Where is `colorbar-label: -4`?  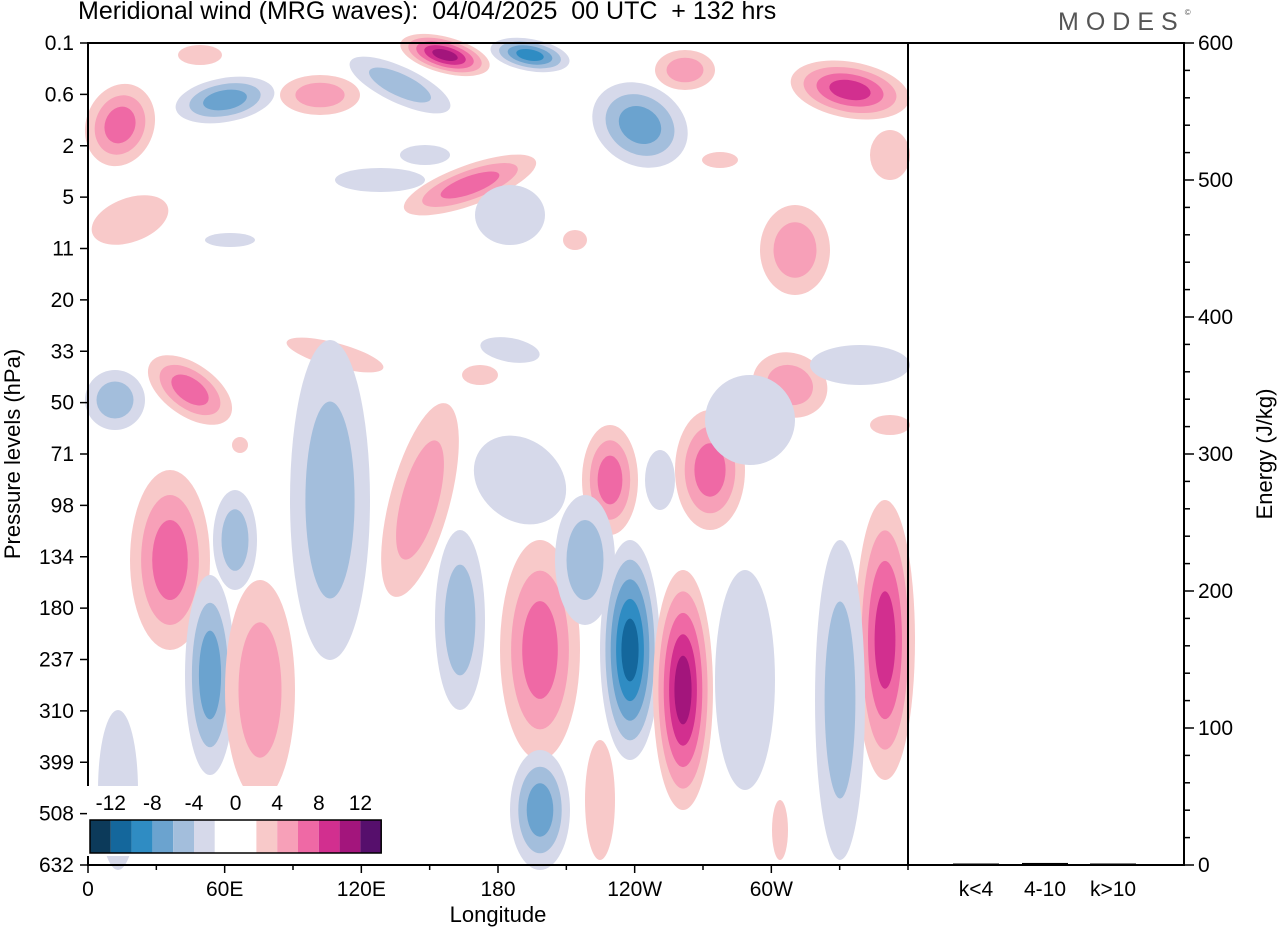 colorbar-label: -4 is located at coordinates (194, 803).